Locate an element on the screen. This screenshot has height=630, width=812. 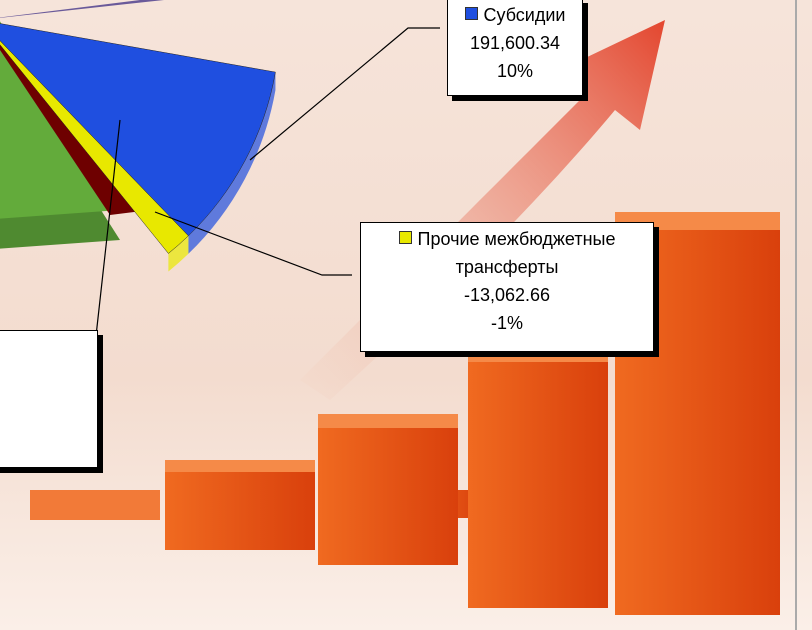
slice-name: Прочие межбюджетные трансферты is located at coordinates (516, 253).